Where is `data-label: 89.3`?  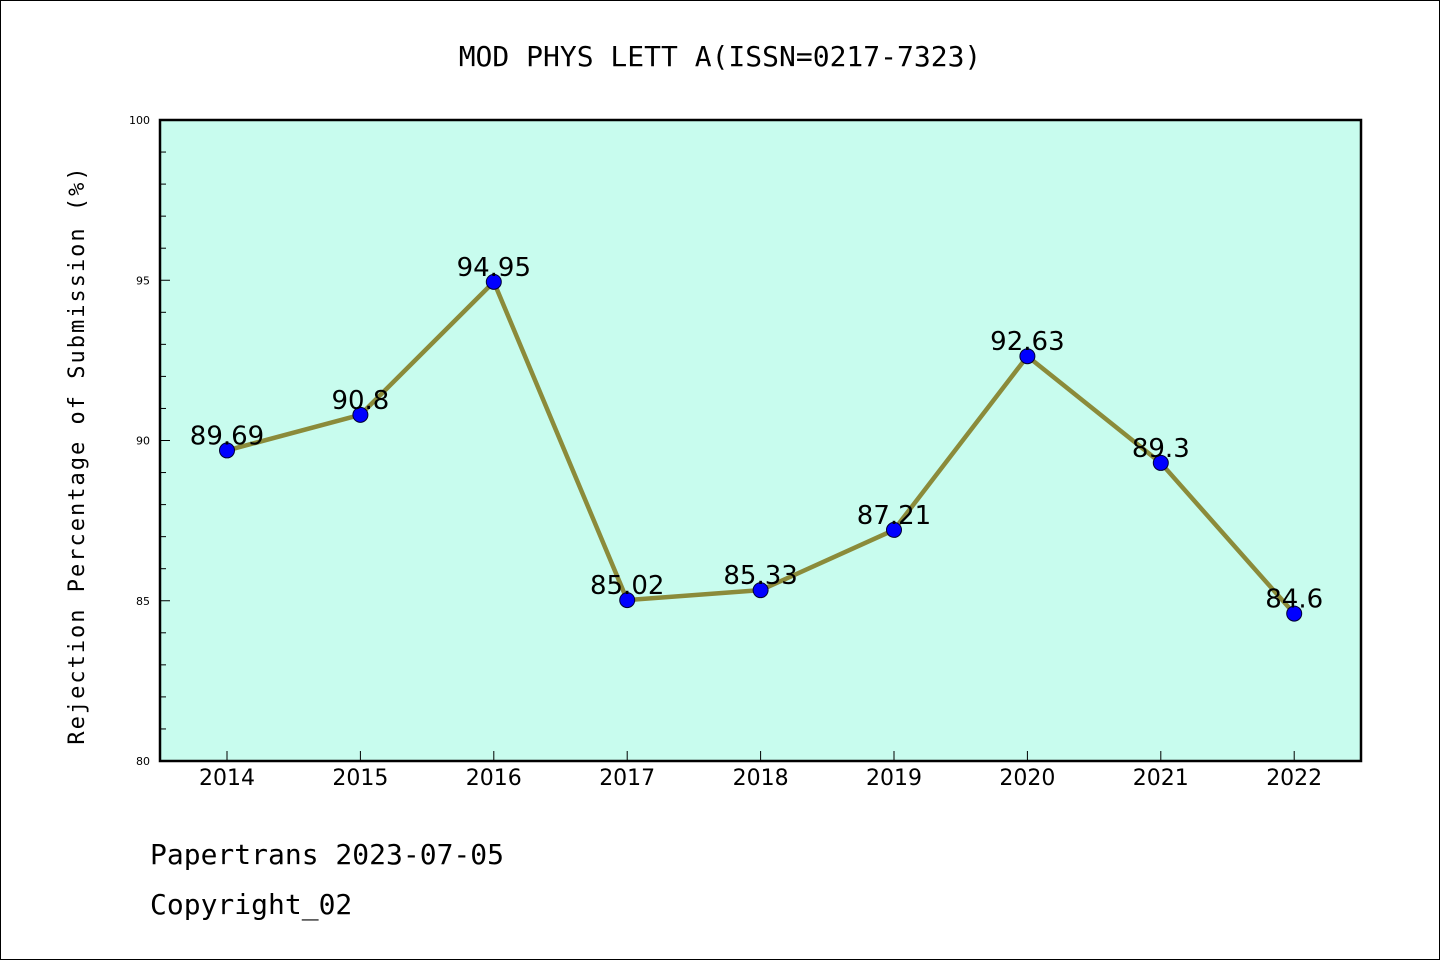
data-label: 89.3 is located at coordinates (1161, 449).